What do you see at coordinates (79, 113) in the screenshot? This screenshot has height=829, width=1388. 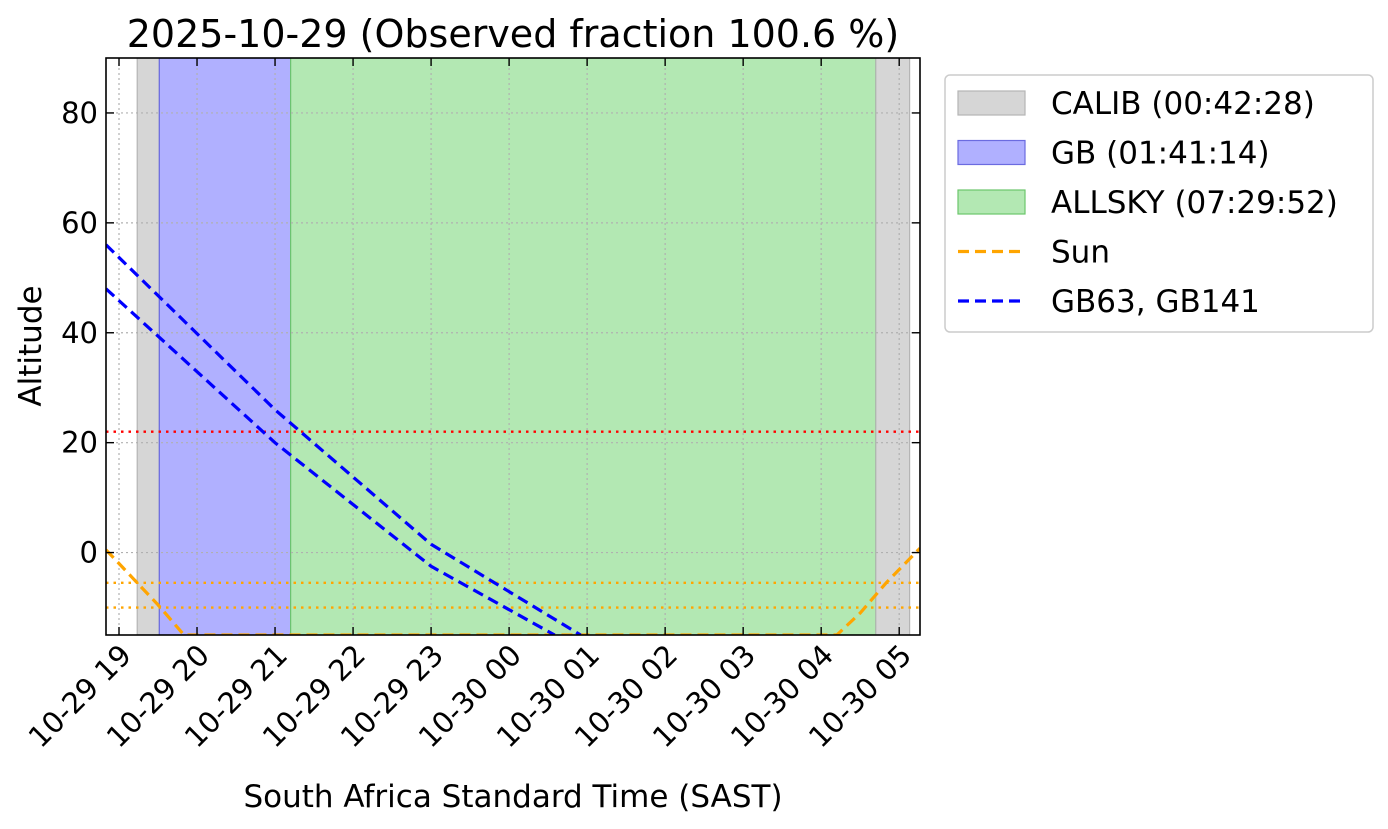 I see `y-tick-label: 80` at bounding box center [79, 113].